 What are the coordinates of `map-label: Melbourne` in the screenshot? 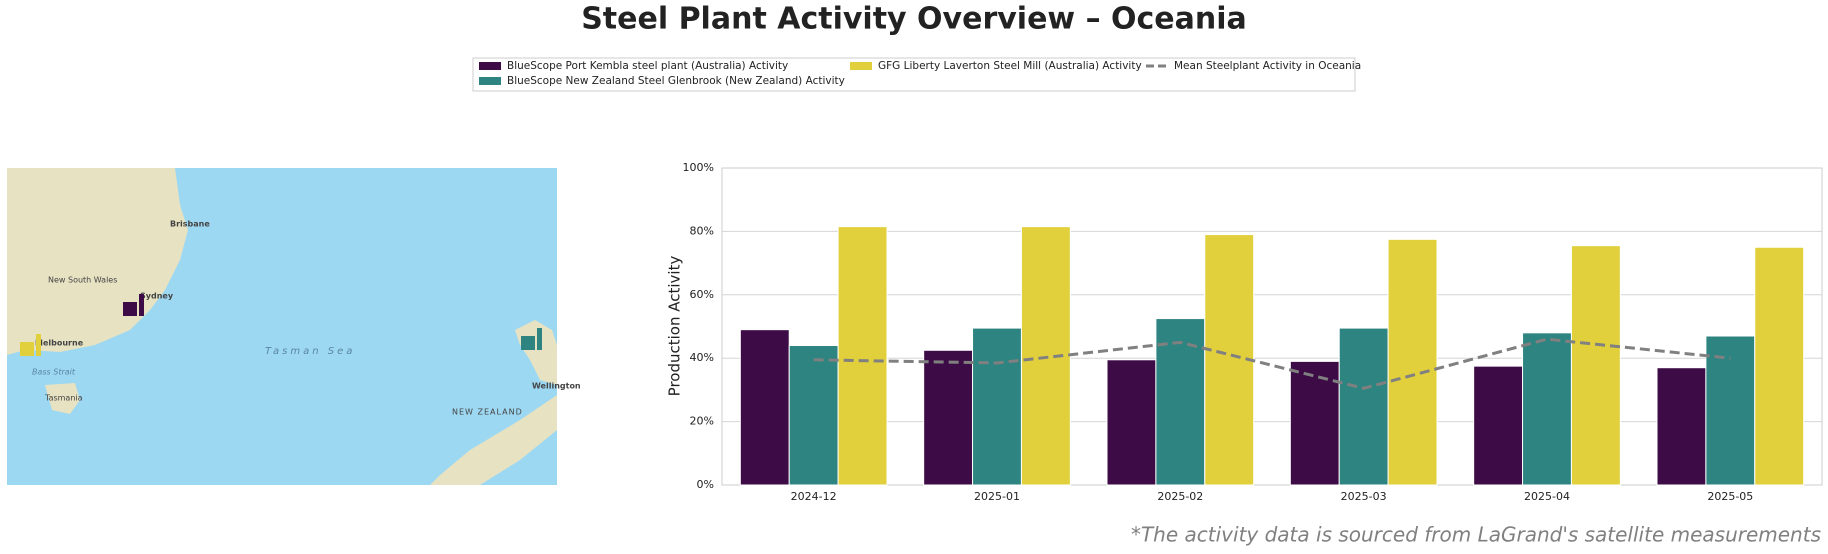 It's located at (59, 343).